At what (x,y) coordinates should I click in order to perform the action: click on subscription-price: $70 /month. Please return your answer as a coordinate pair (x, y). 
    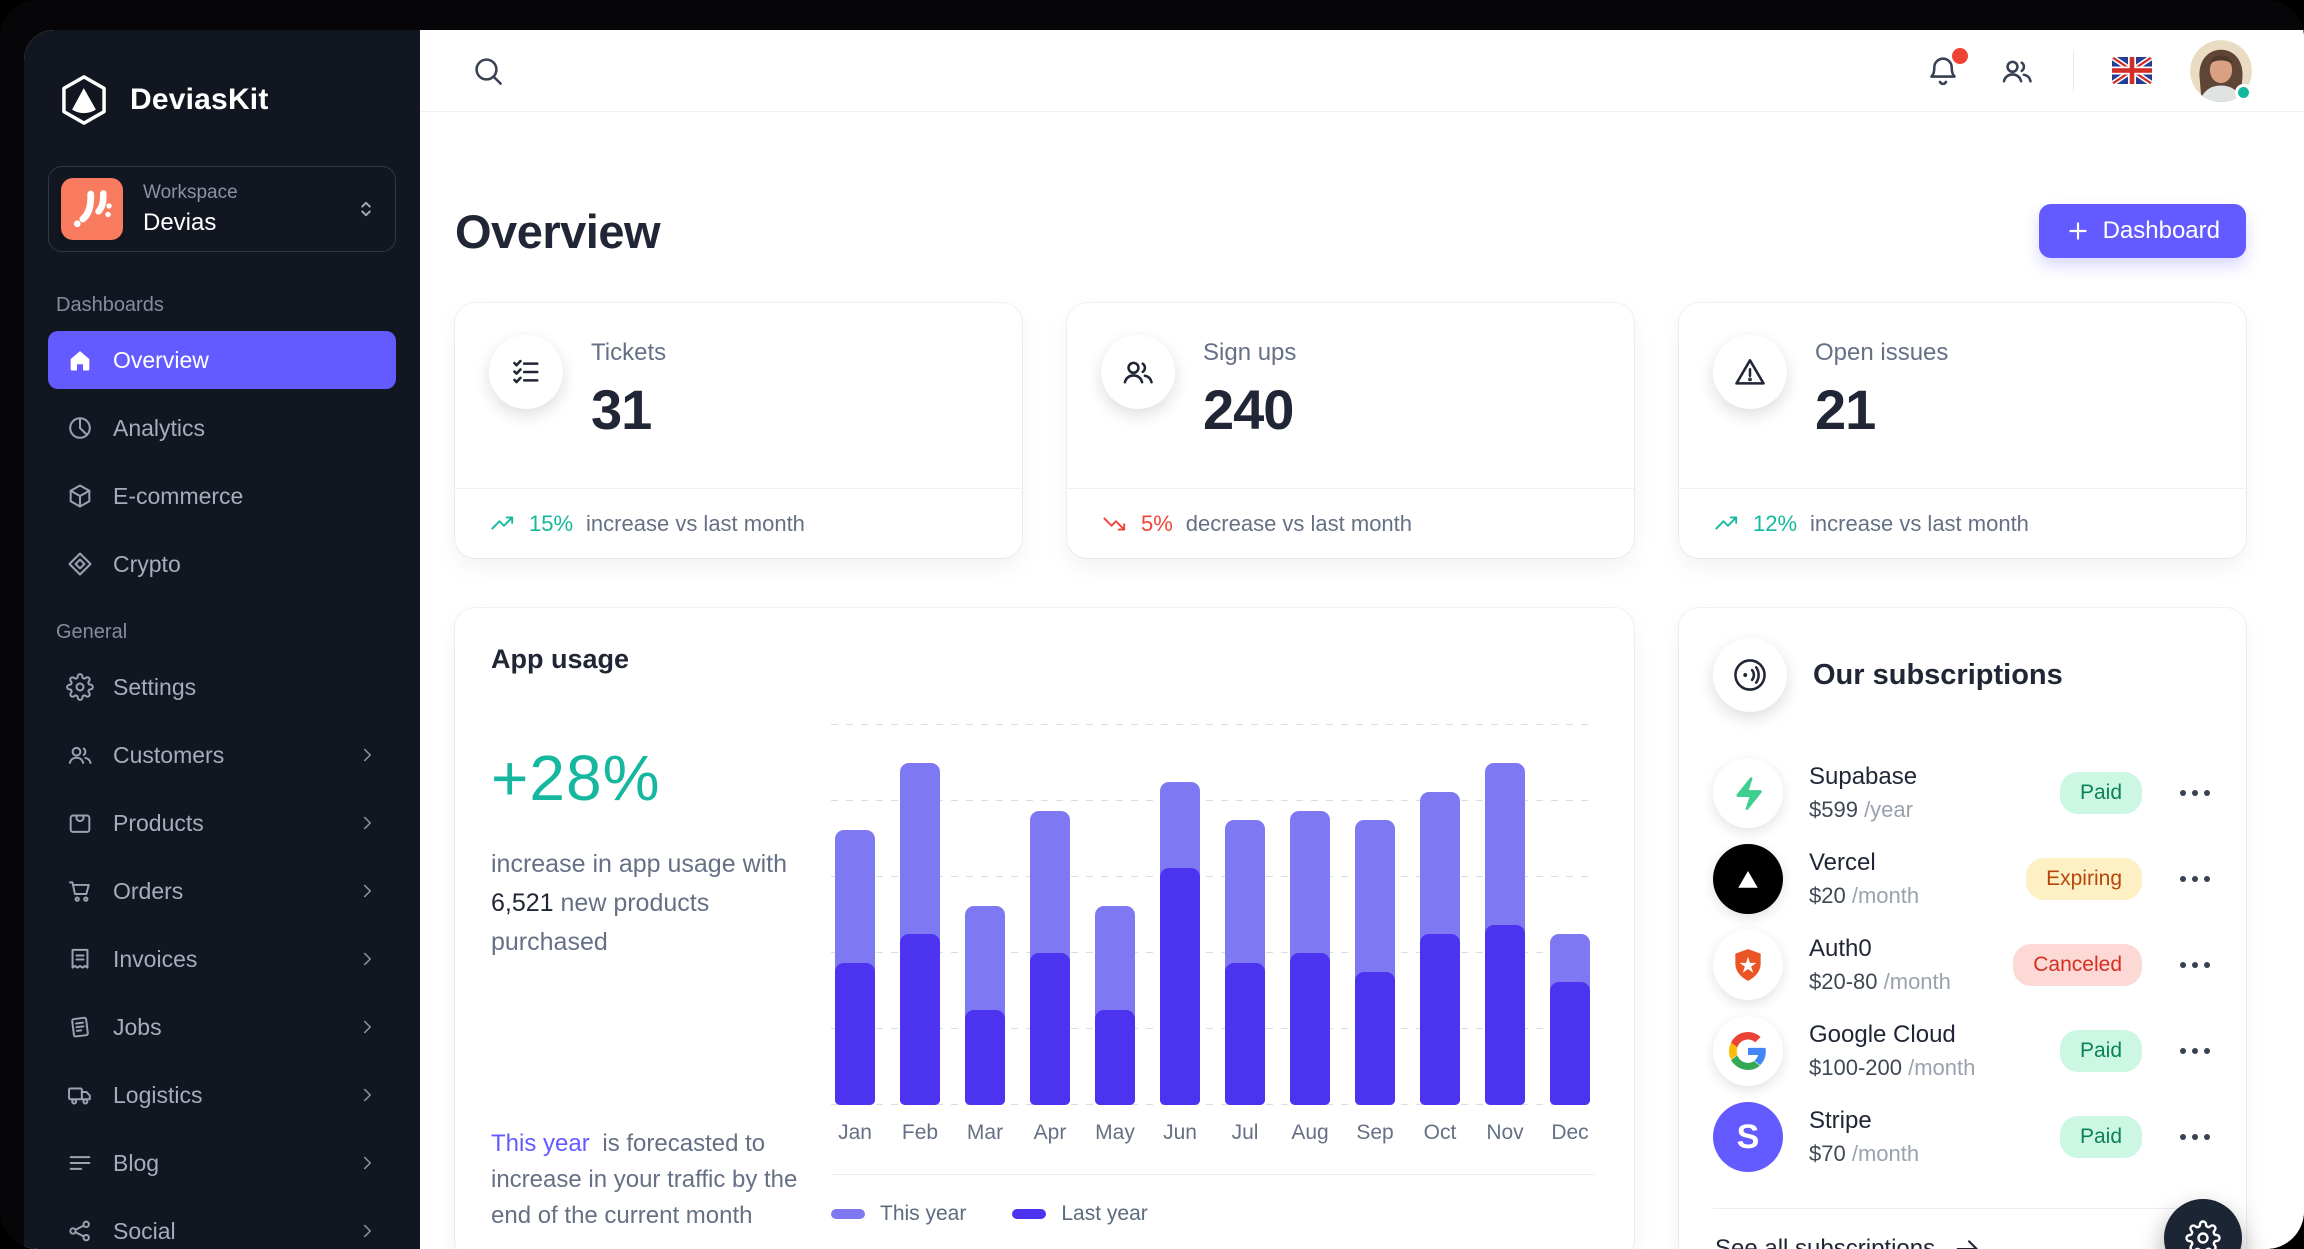
    Looking at the image, I should click on (1934, 1154).